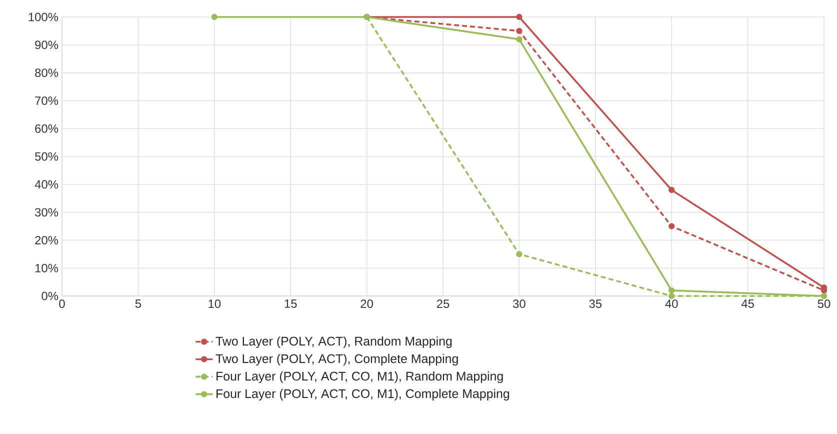  Describe the element at coordinates (46, 156) in the screenshot. I see `y-tick-label: 50%` at that location.